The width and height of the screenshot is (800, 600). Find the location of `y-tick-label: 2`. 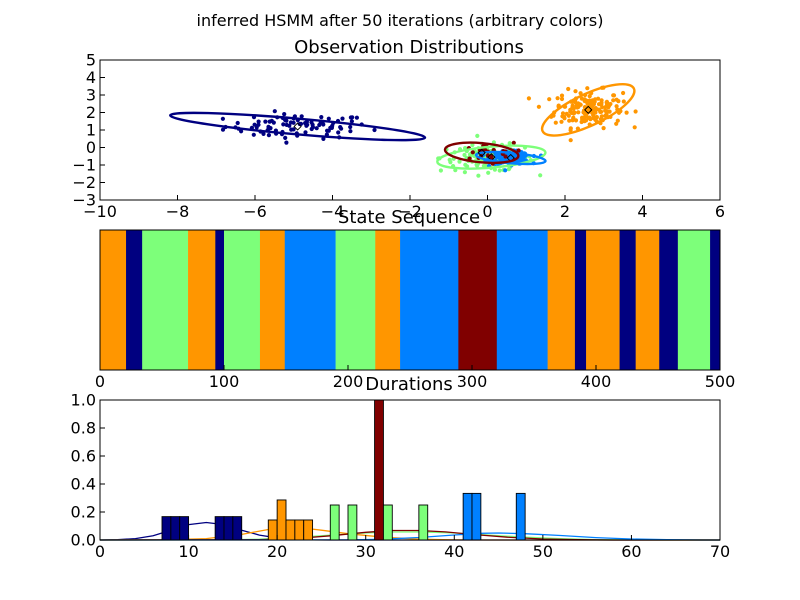

y-tick-label: 2 is located at coordinates (91, 112).